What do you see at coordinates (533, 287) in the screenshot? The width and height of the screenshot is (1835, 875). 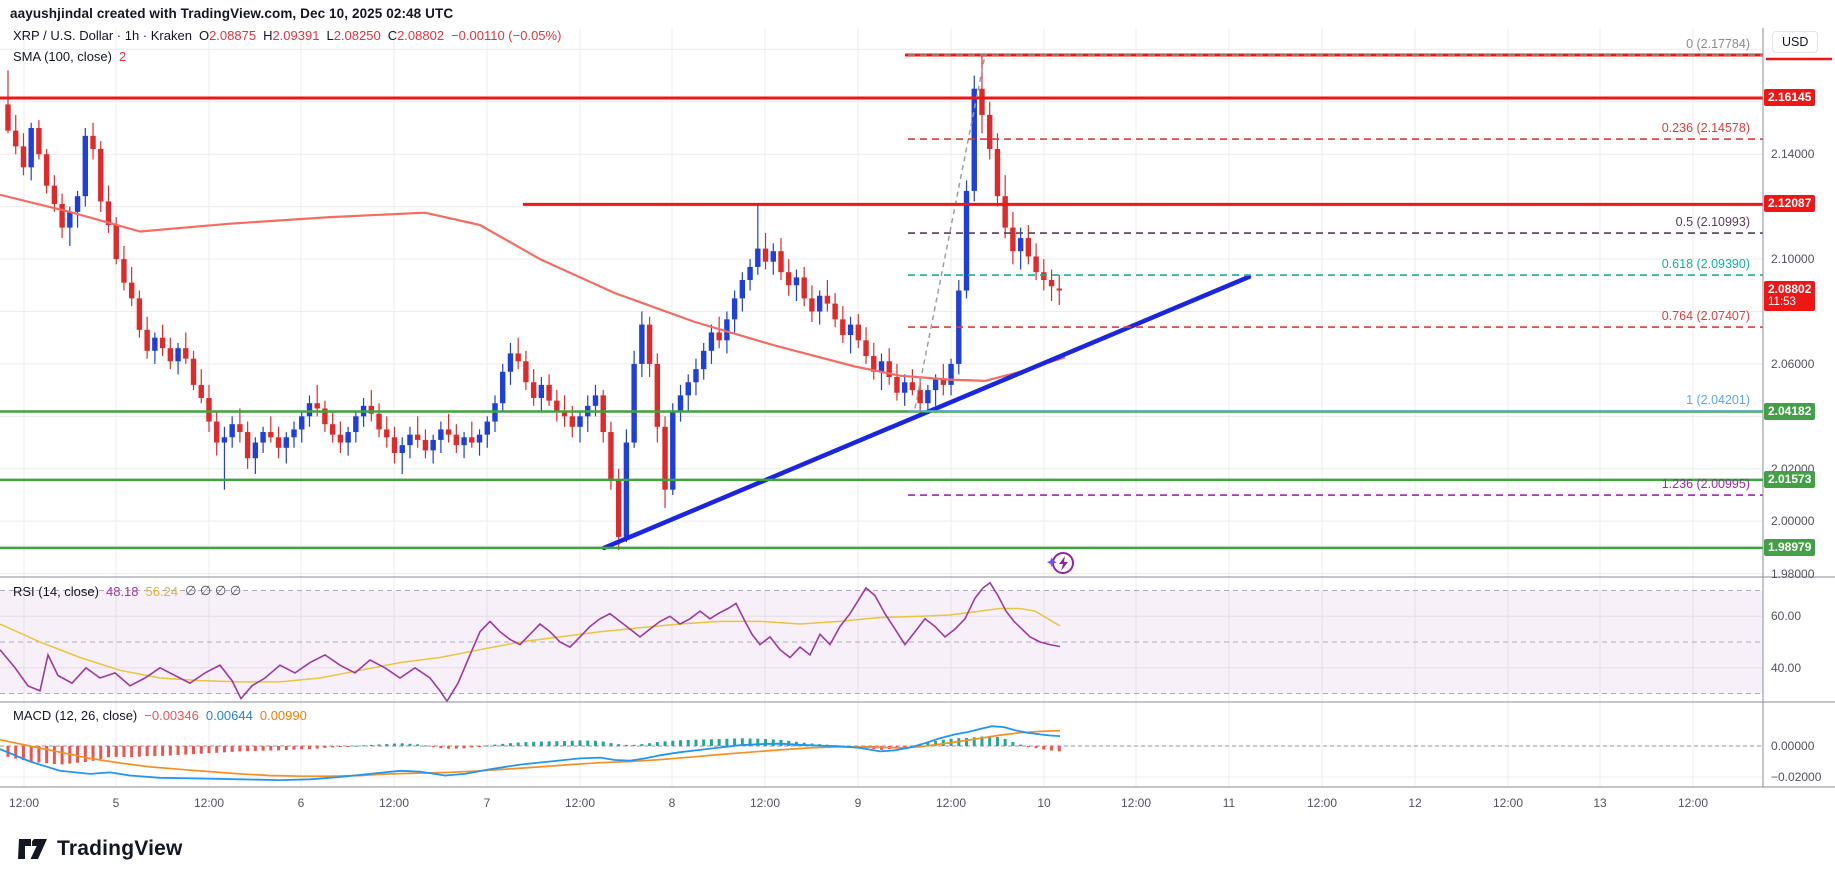 I see `sma-100-line` at bounding box center [533, 287].